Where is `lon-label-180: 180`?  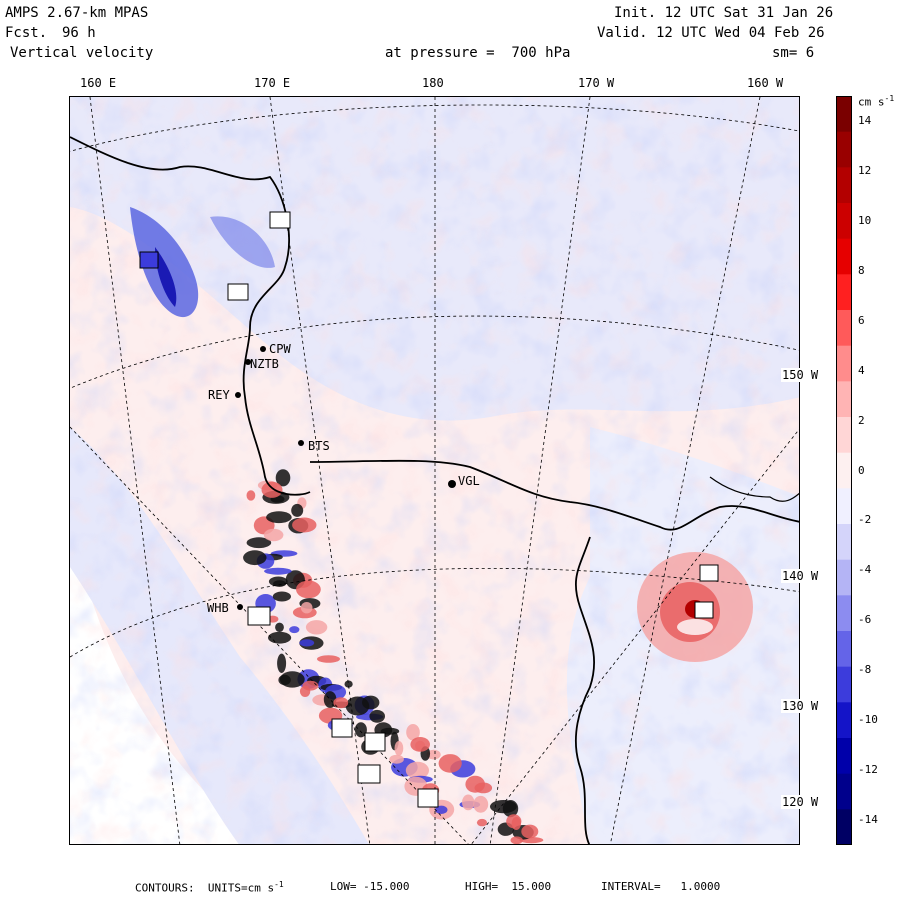 lon-label-180: 180 is located at coordinates (433, 83).